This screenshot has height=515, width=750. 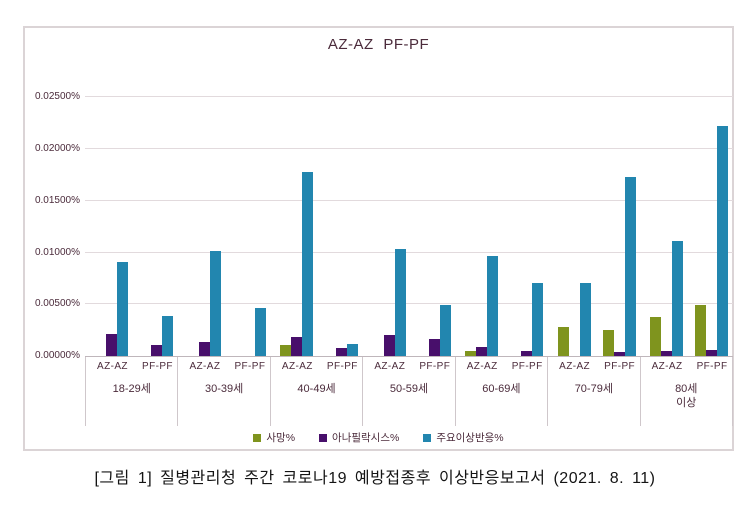 What do you see at coordinates (57, 355) in the screenshot?
I see `y-tick-label: 0.00000%` at bounding box center [57, 355].